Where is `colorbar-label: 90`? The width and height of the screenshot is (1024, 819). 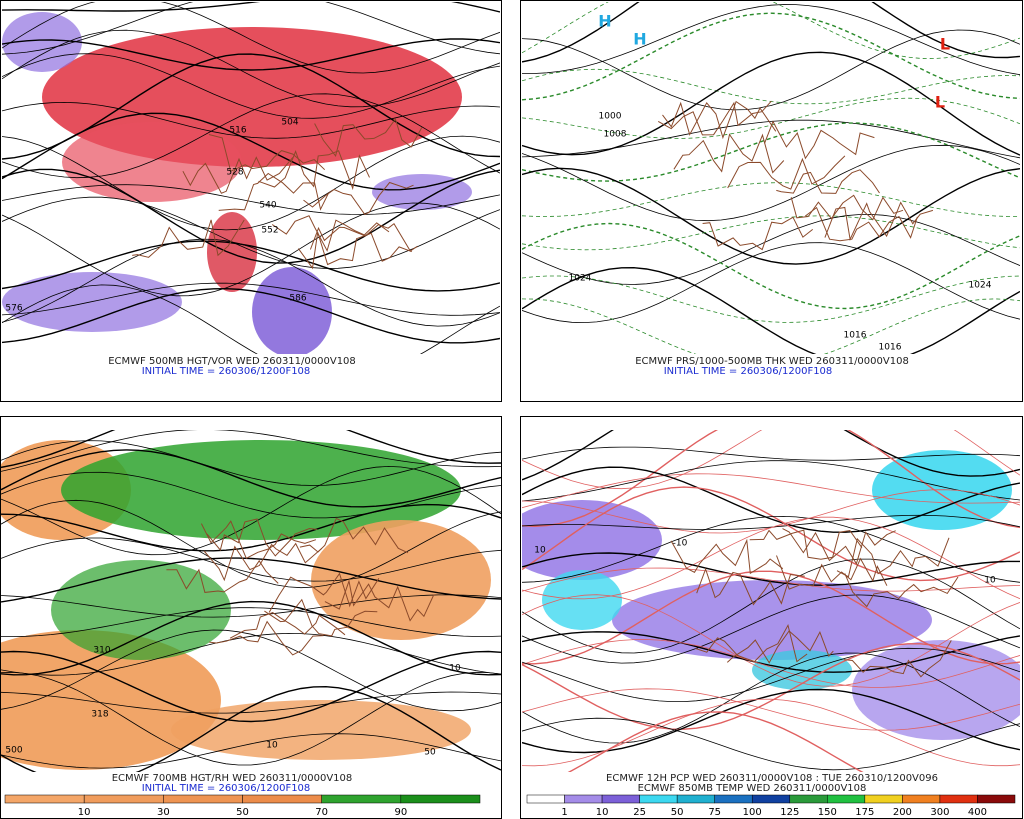 colorbar-label: 90 is located at coordinates (400, 812).